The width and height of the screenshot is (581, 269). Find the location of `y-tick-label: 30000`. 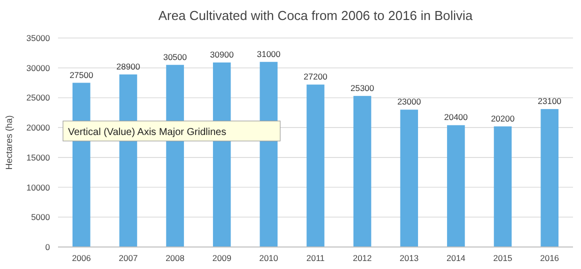

y-tick-label: 30000 is located at coordinates (38, 67).